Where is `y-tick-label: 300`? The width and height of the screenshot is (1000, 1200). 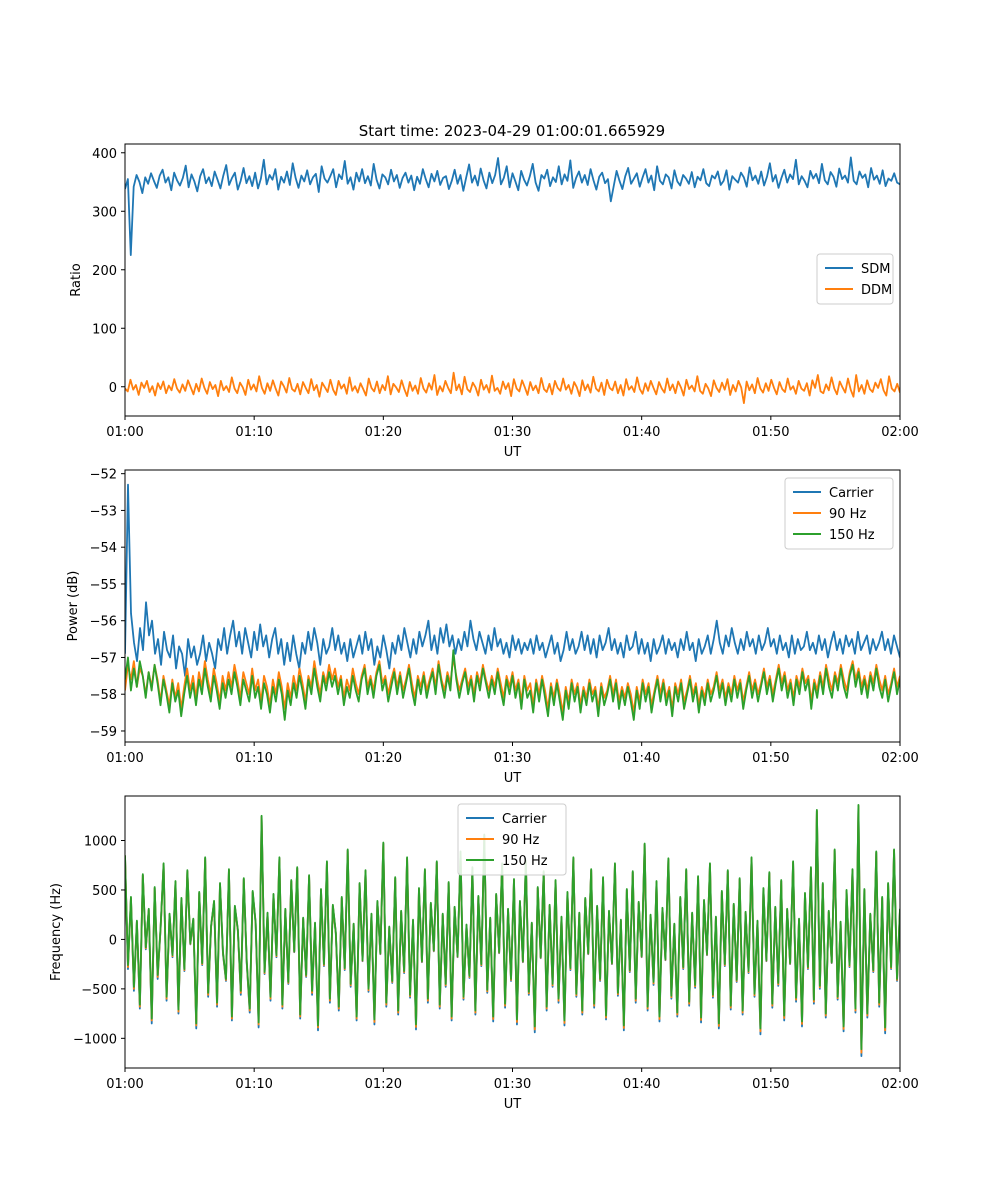 y-tick-label: 300 is located at coordinates (104, 212).